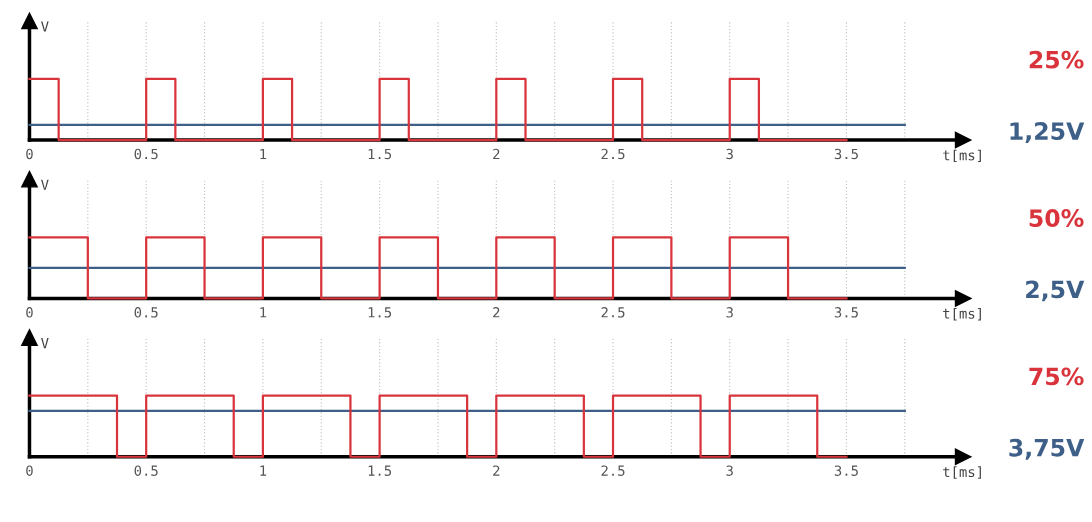 Image resolution: width=1092 pixels, height=522 pixels. Describe the element at coordinates (1055, 291) in the screenshot. I see `text: 2,5V` at that location.